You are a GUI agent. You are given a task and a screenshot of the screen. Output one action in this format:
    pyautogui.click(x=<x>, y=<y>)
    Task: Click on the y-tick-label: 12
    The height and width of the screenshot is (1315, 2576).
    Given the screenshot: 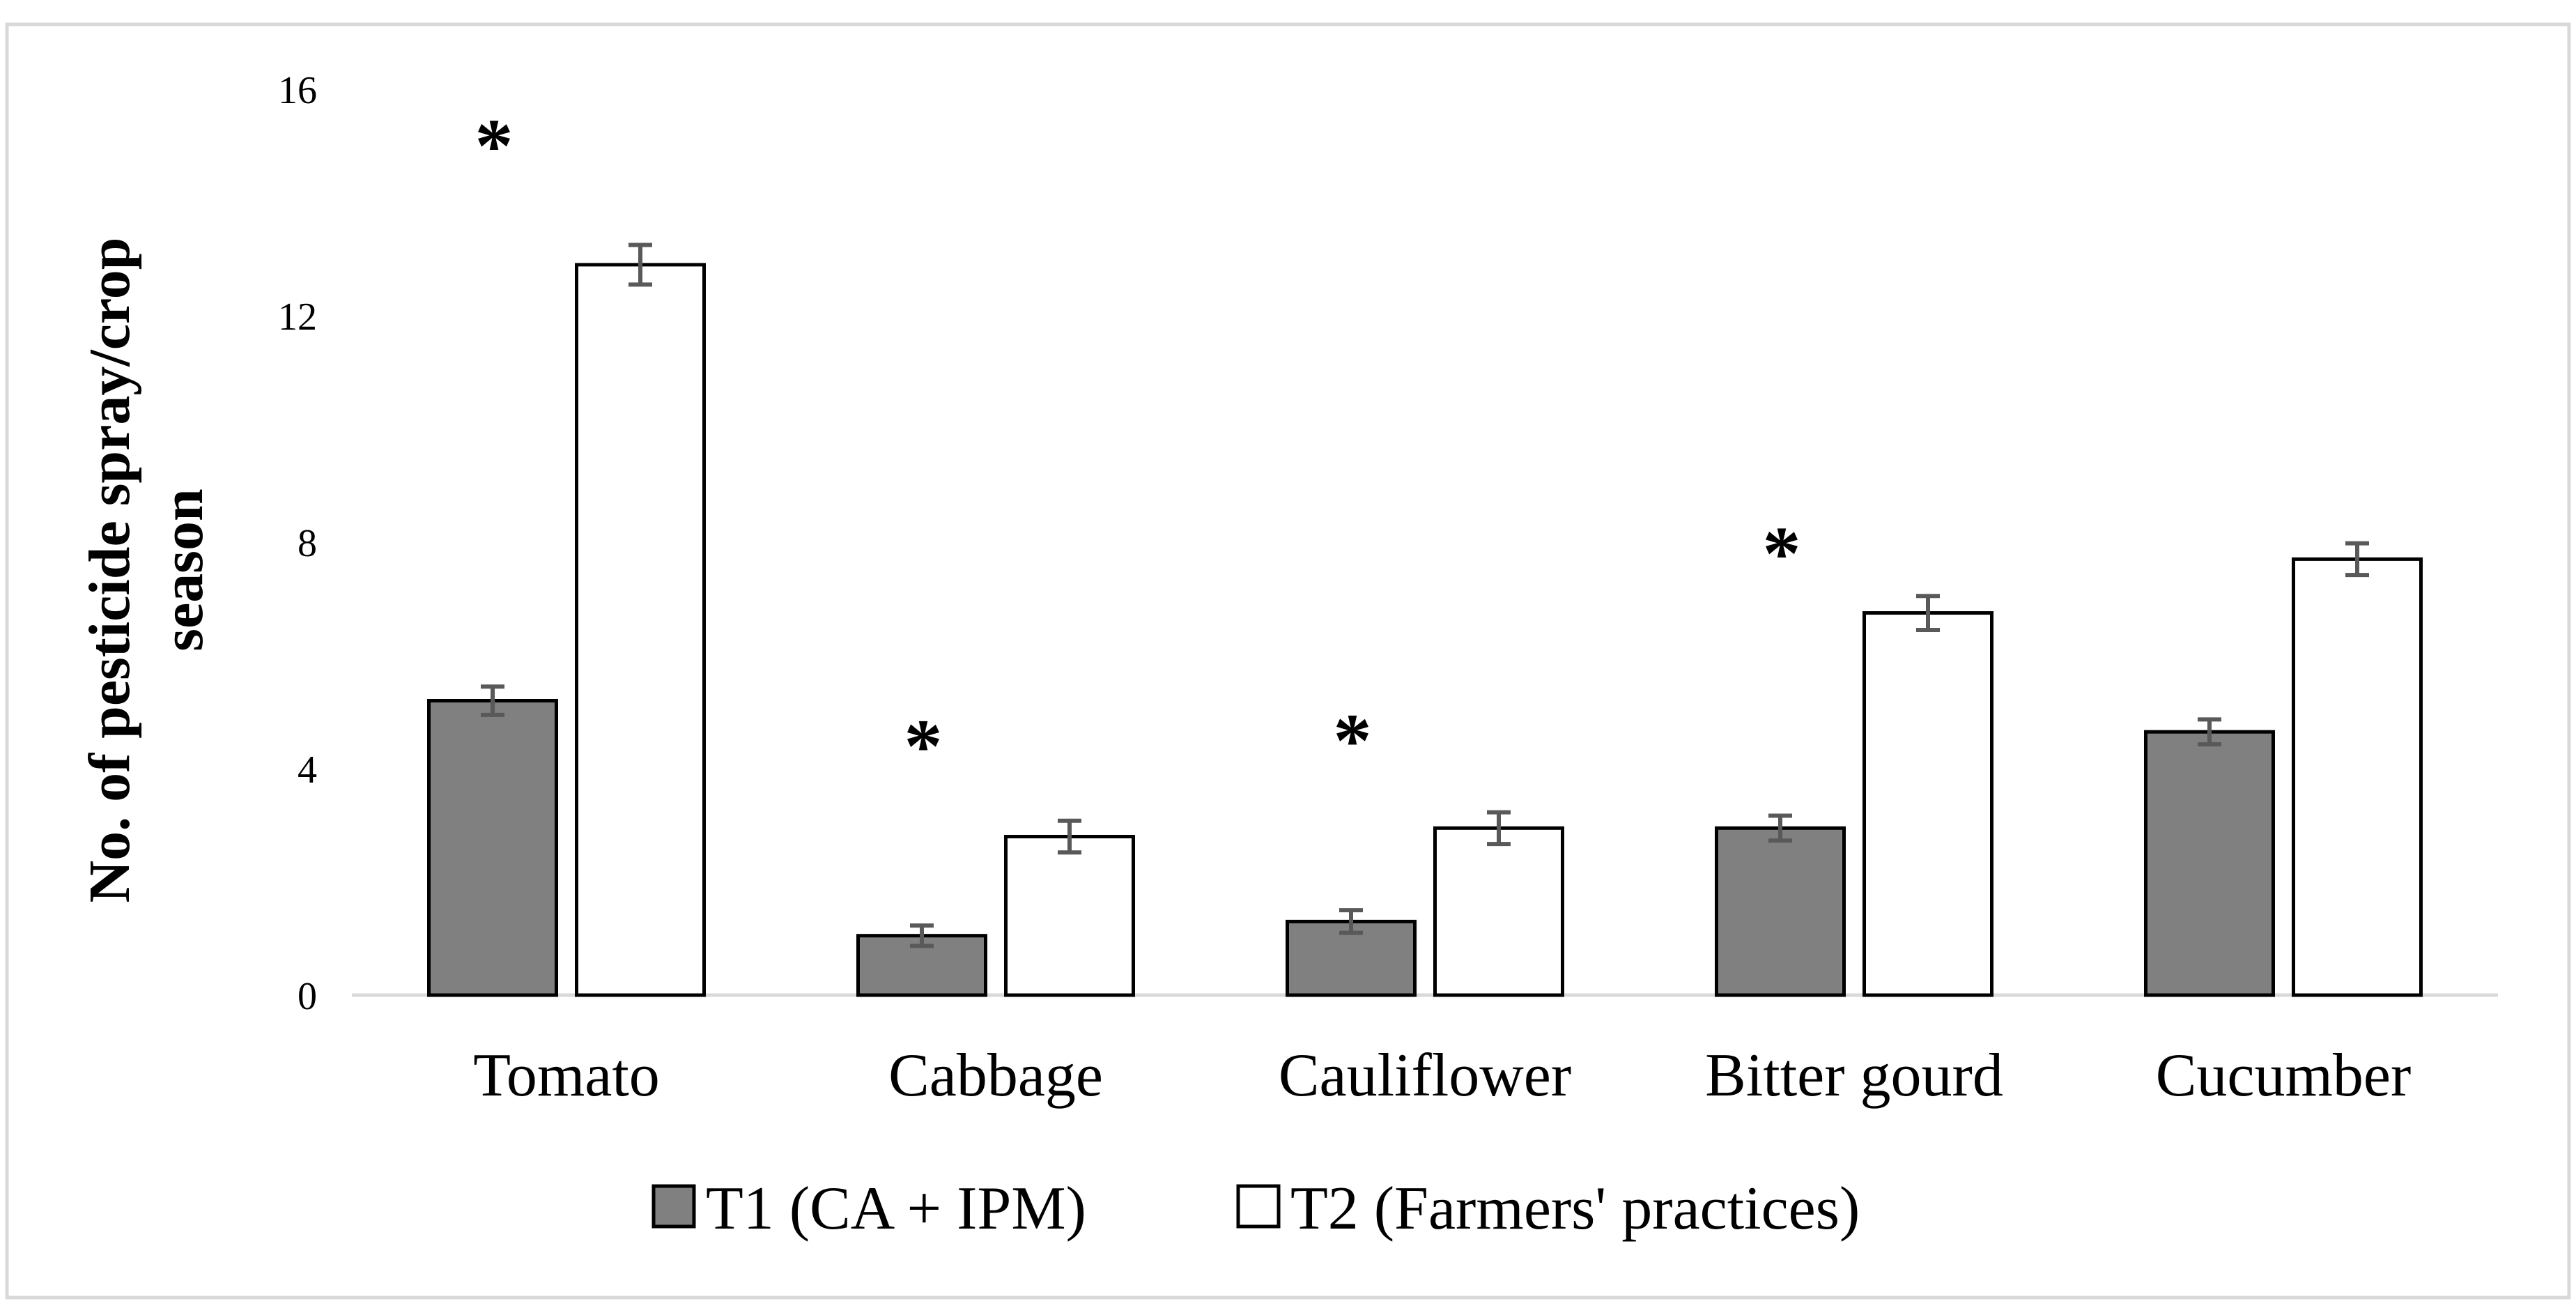 What is the action you would take?
    pyautogui.click(x=297, y=317)
    